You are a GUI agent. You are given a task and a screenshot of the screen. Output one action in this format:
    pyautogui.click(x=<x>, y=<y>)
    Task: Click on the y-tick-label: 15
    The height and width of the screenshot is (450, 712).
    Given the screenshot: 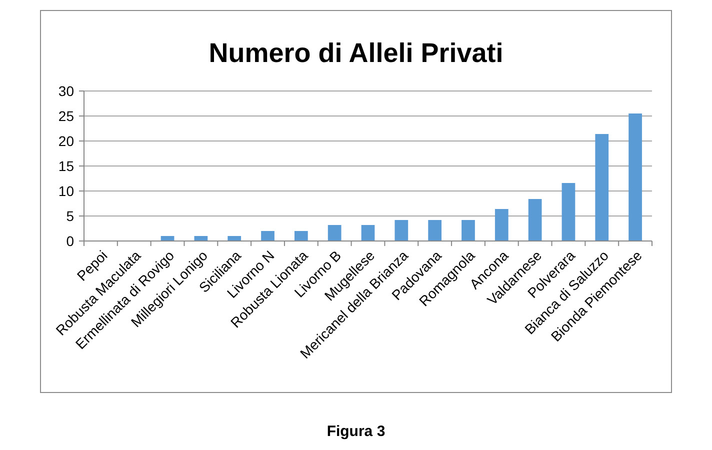 What is the action you would take?
    pyautogui.click(x=66, y=166)
    